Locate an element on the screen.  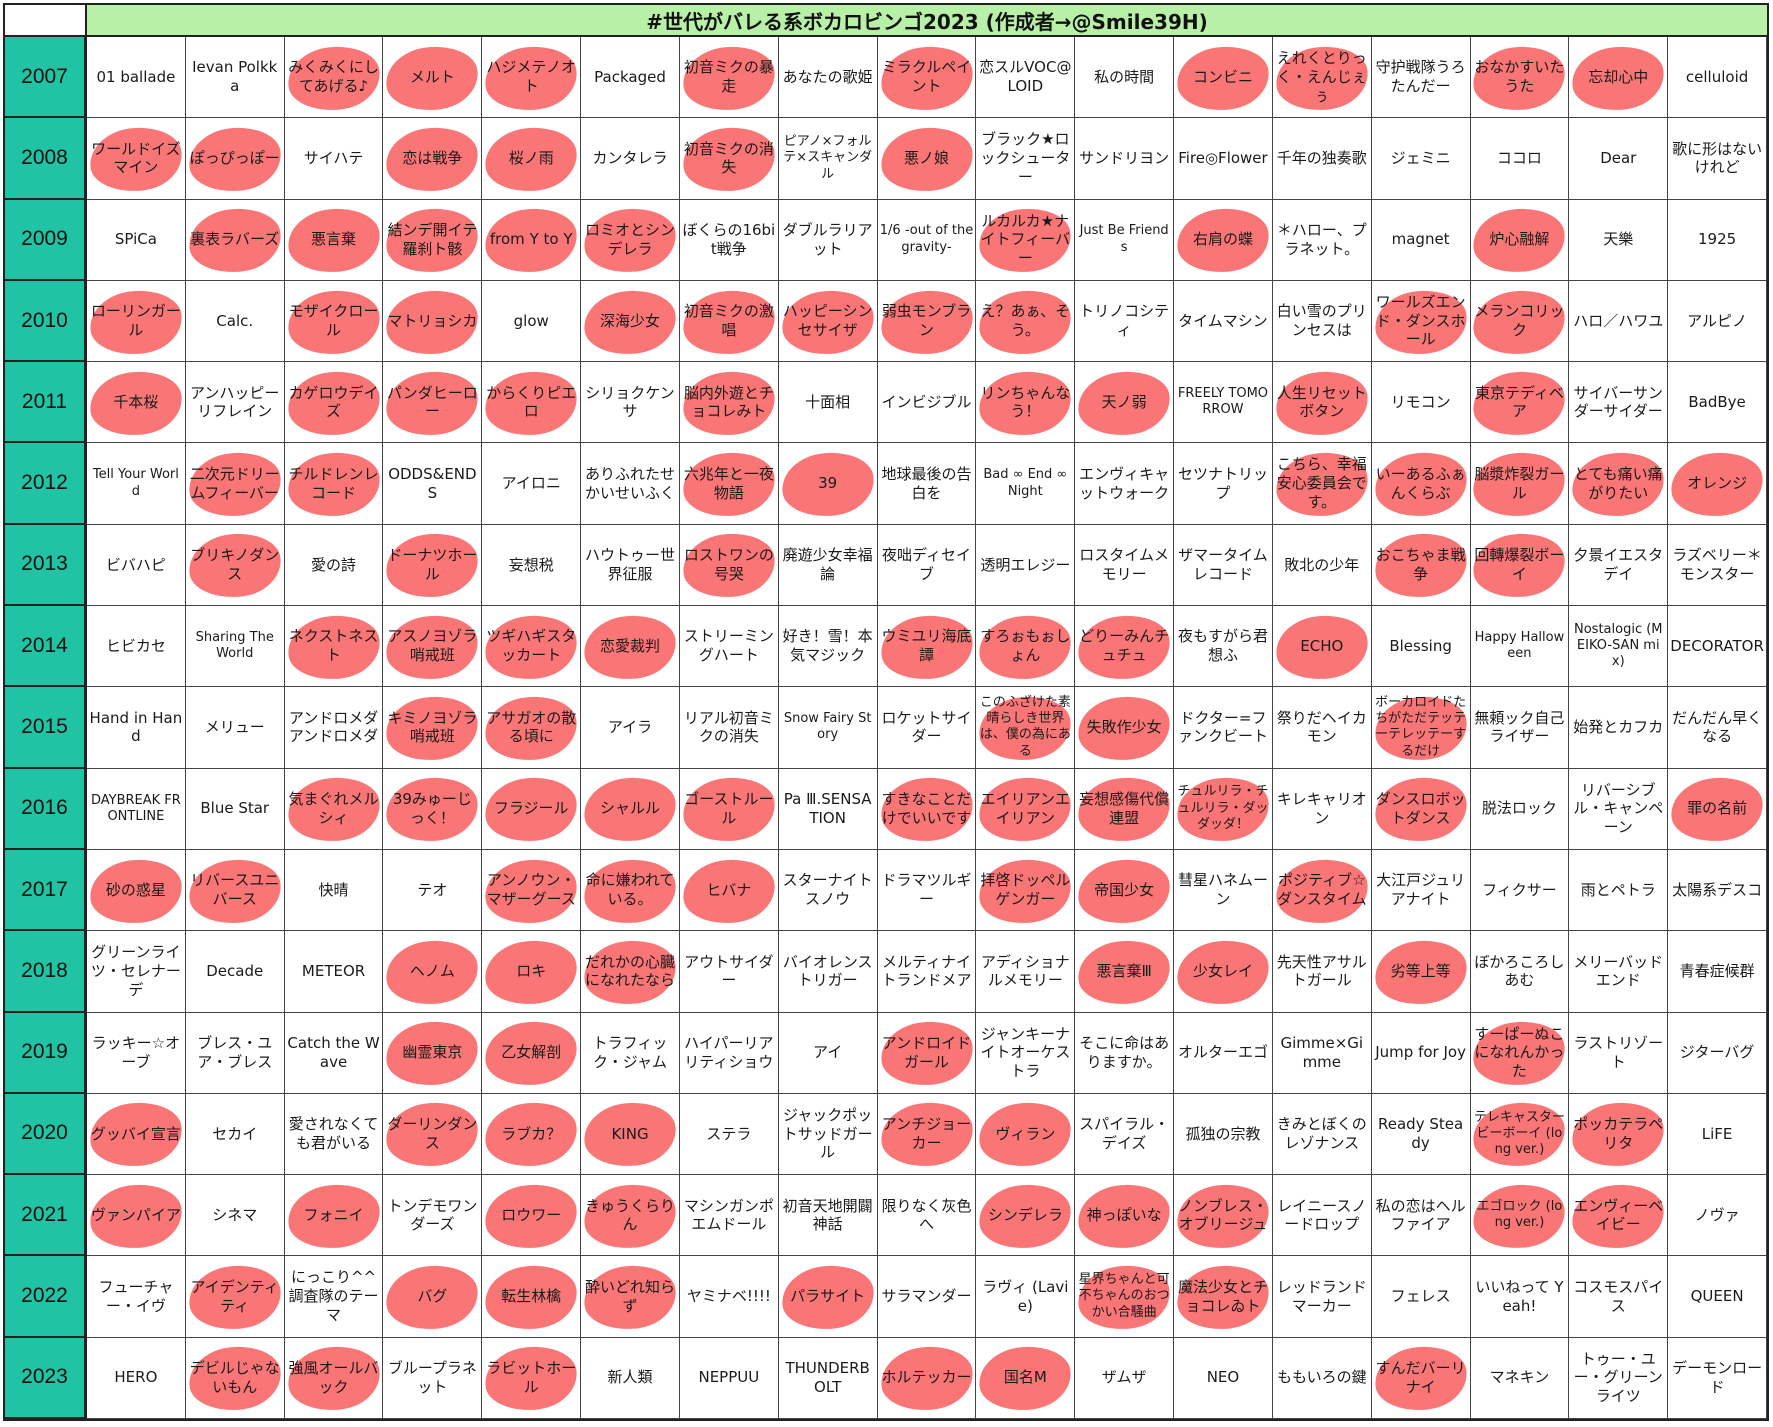
bingo-cell: にっこり^^調査隊のテーマ is located at coordinates (334, 1297).